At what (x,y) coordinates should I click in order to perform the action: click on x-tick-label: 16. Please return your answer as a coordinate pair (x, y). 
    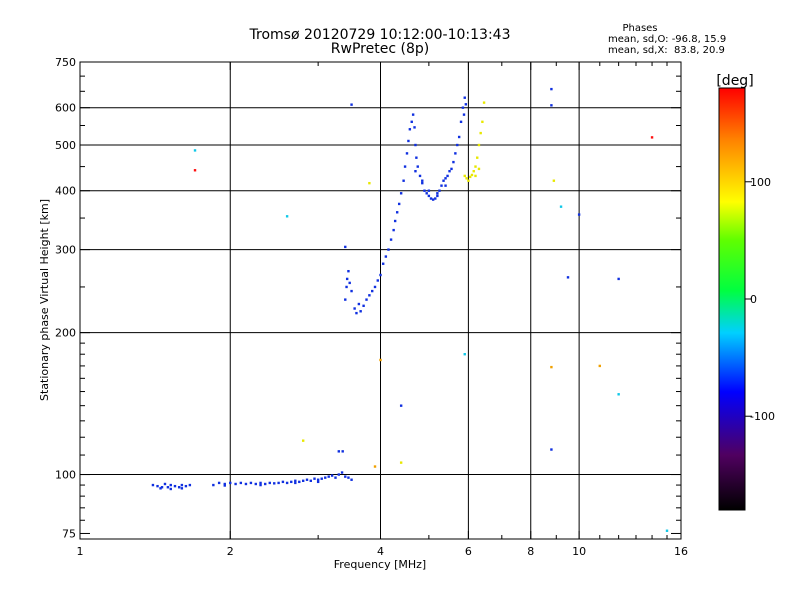
    Looking at the image, I should click on (681, 551).